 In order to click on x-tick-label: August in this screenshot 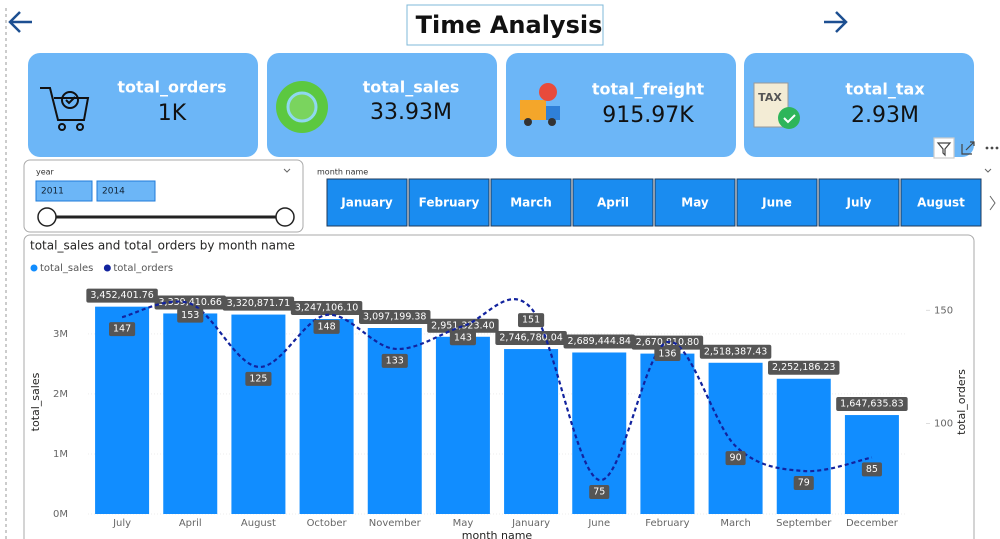, I will do `click(258, 523)`.